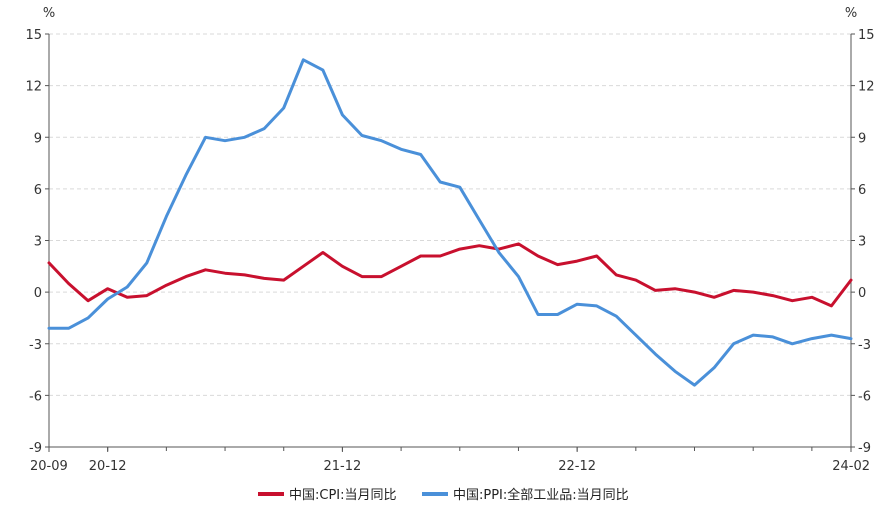 Image resolution: width=886 pixels, height=510 pixels. What do you see at coordinates (864, 396) in the screenshot?
I see `y-tick-label-right: -6` at bounding box center [864, 396].